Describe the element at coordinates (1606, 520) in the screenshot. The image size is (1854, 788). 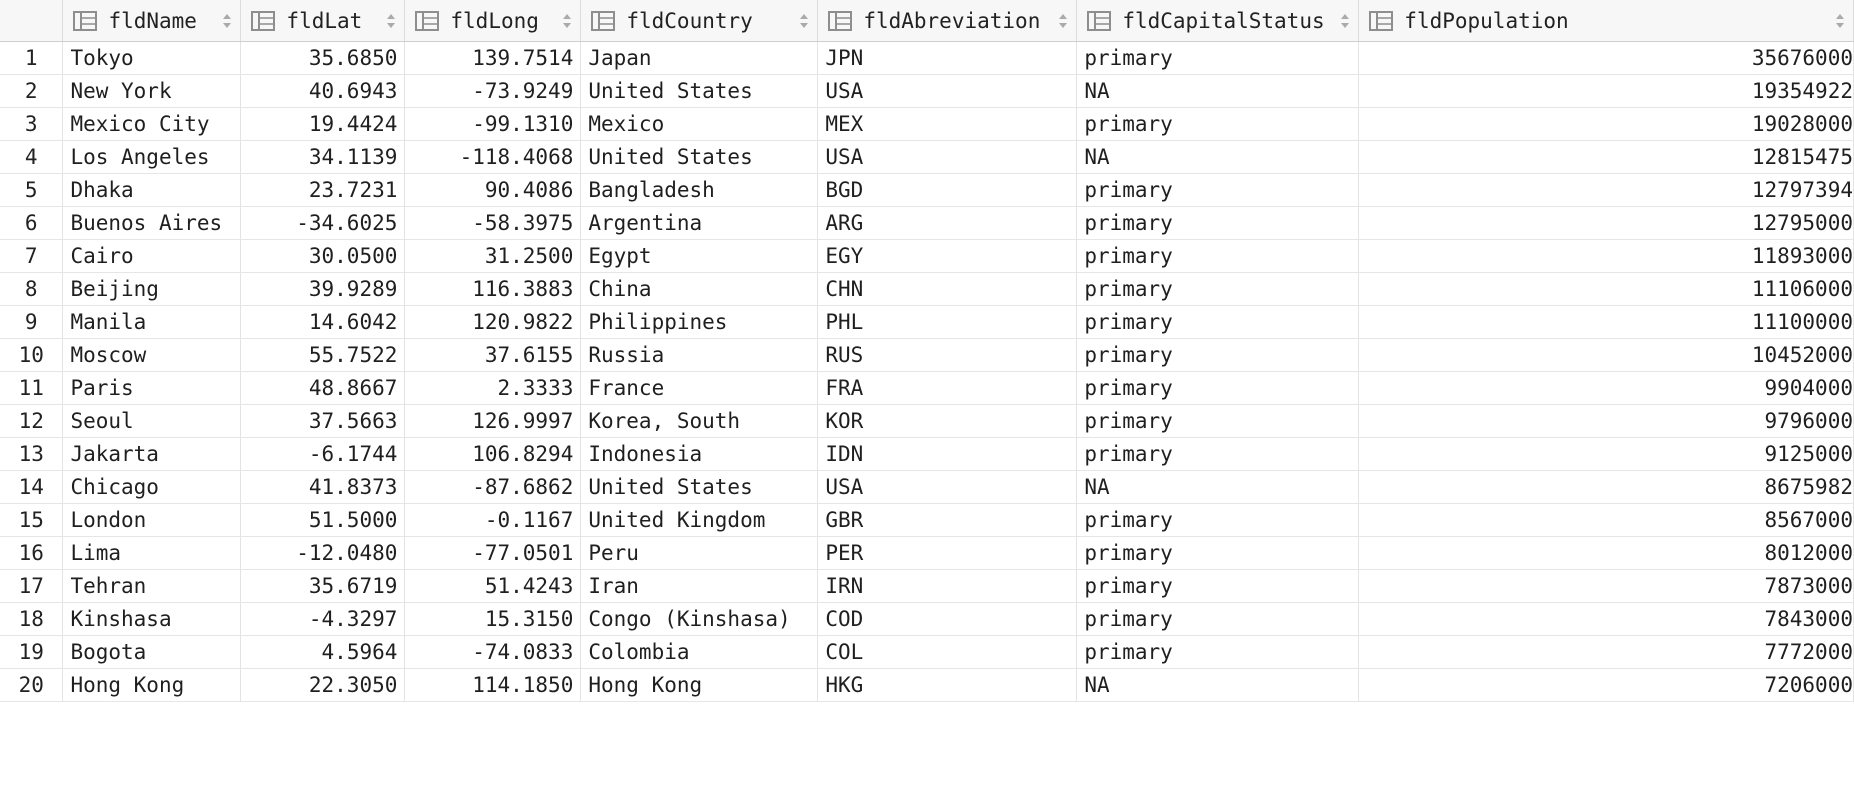
I see `cell-fldPopulation: 8567000` at that location.